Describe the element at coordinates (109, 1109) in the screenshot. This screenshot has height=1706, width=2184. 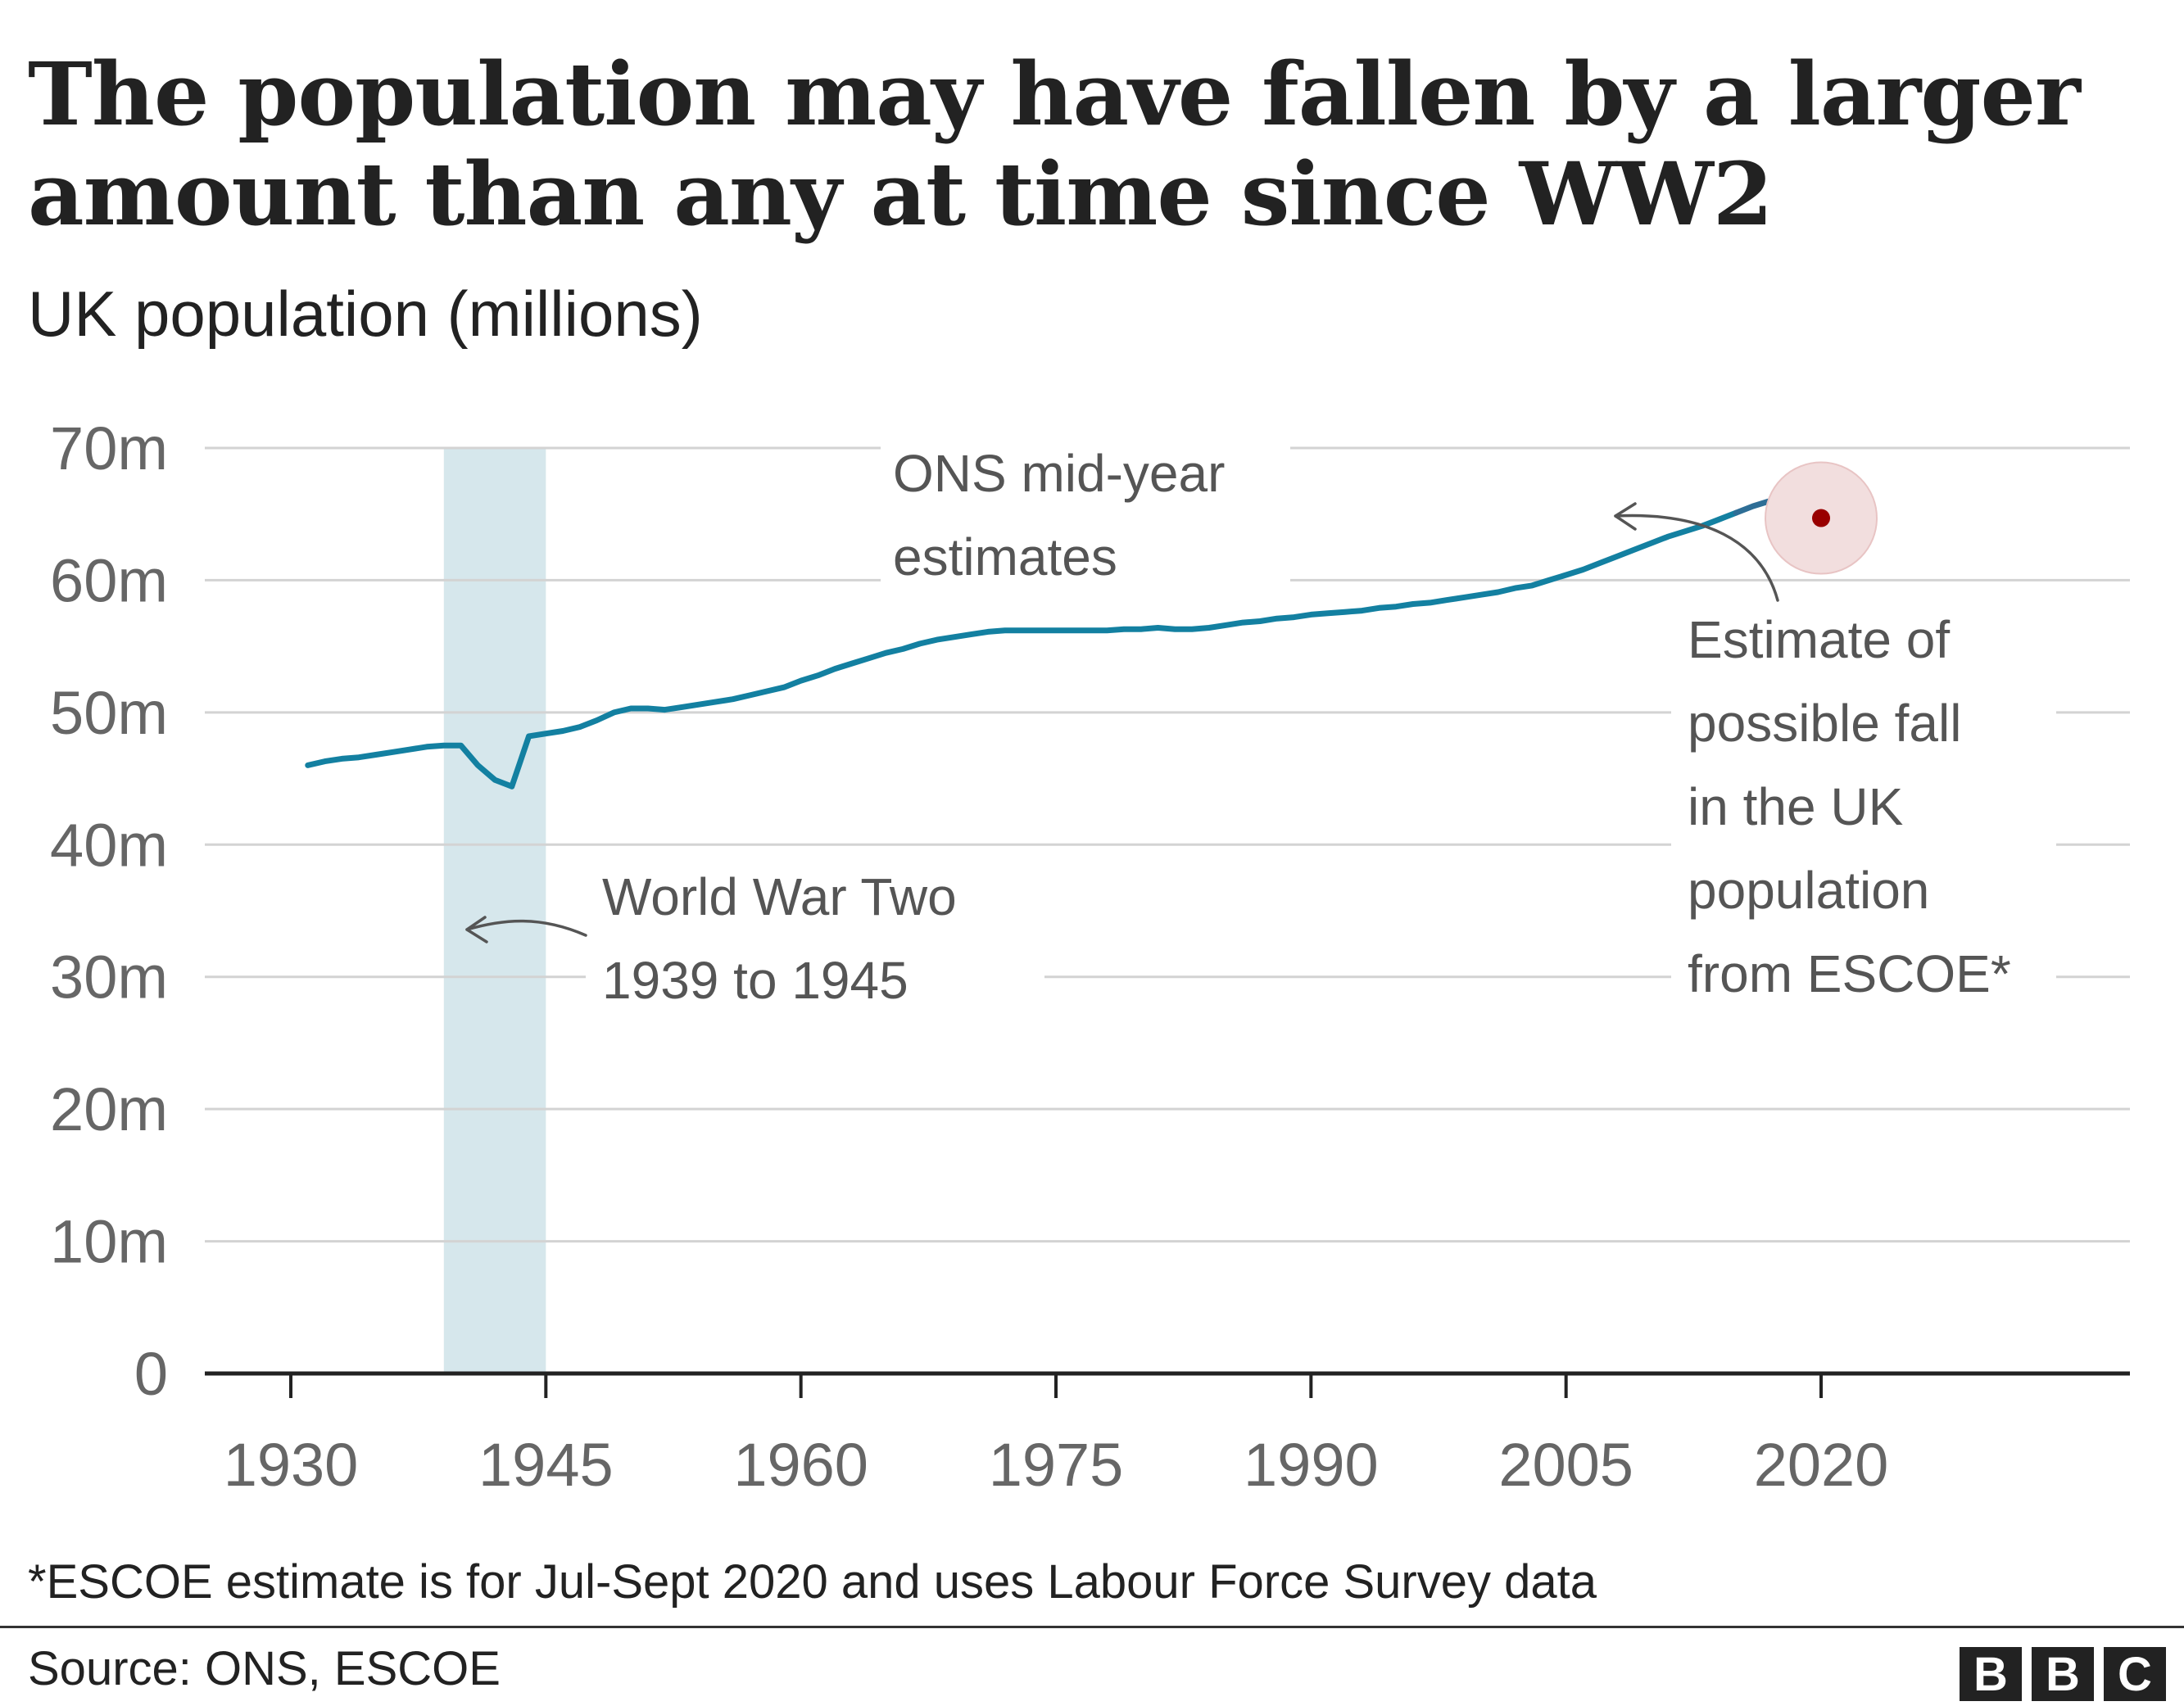
I see `y-tick-label: 20m` at that location.